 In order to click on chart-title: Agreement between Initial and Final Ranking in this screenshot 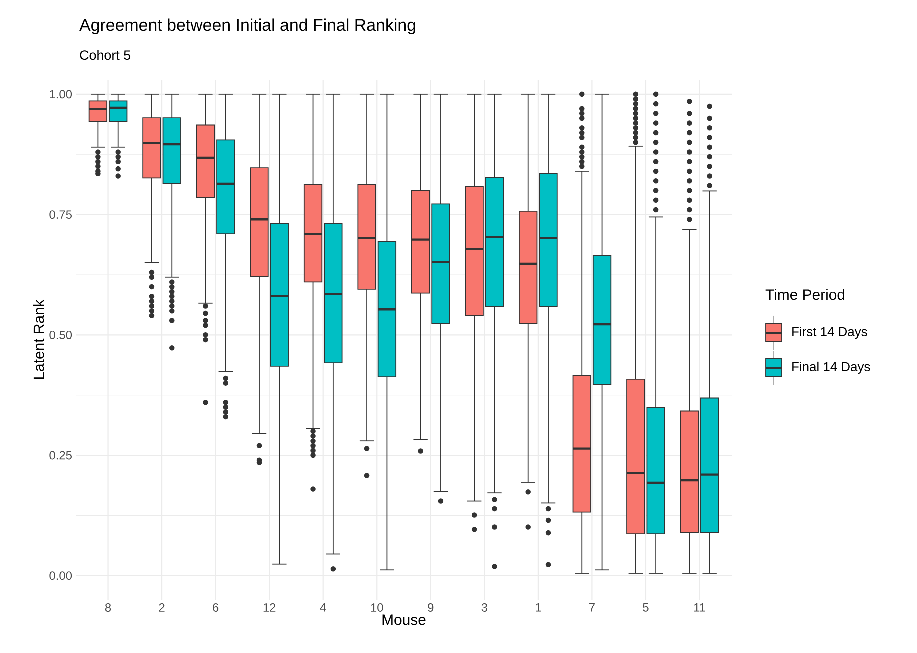, I will do `click(248, 26)`.